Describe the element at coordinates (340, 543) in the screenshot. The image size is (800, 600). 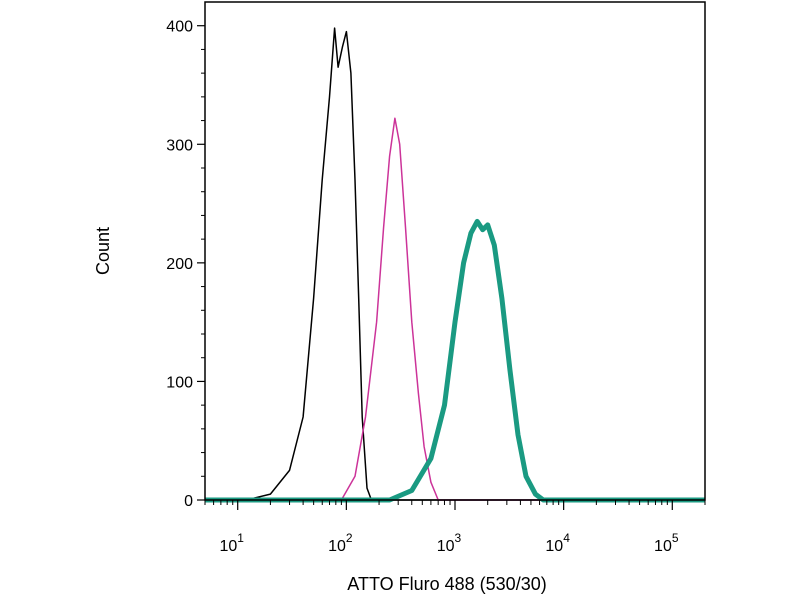
I see `x-tick-label: 10²` at that location.